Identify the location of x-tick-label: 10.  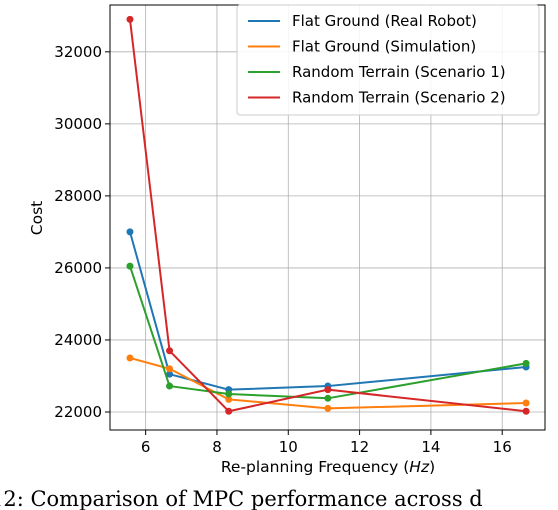
(288, 447).